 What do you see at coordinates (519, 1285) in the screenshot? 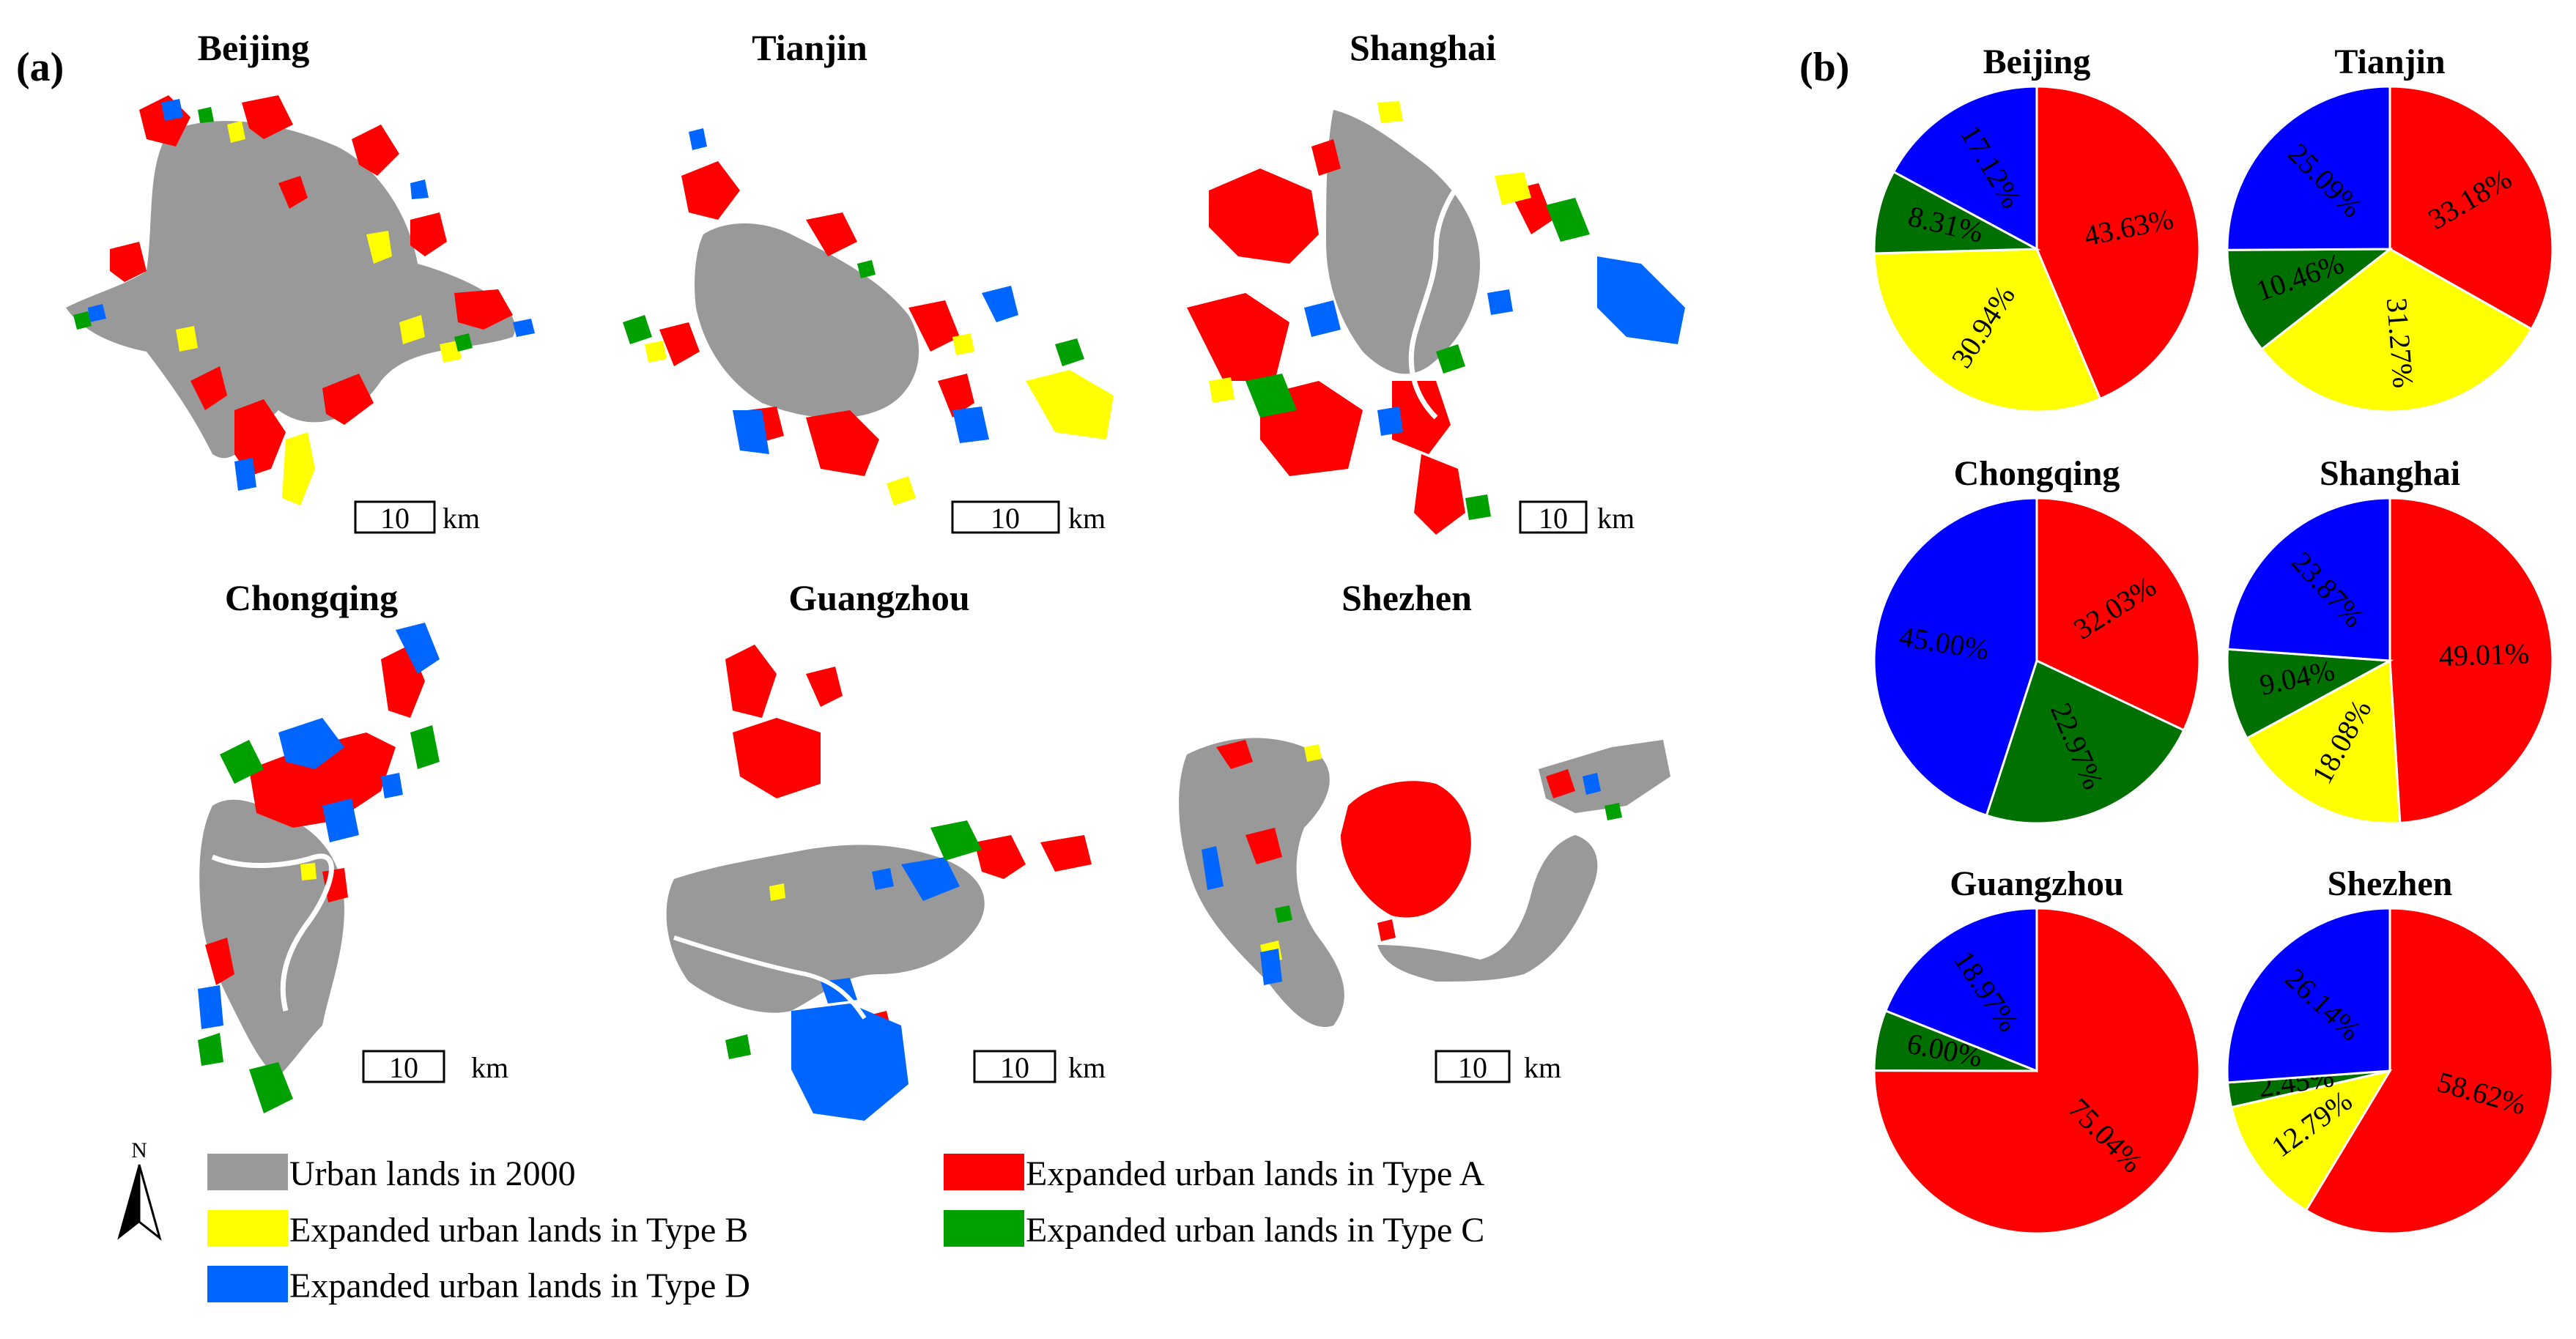
I see `legend-label-type-d: Expanded urban lands in Type D` at bounding box center [519, 1285].